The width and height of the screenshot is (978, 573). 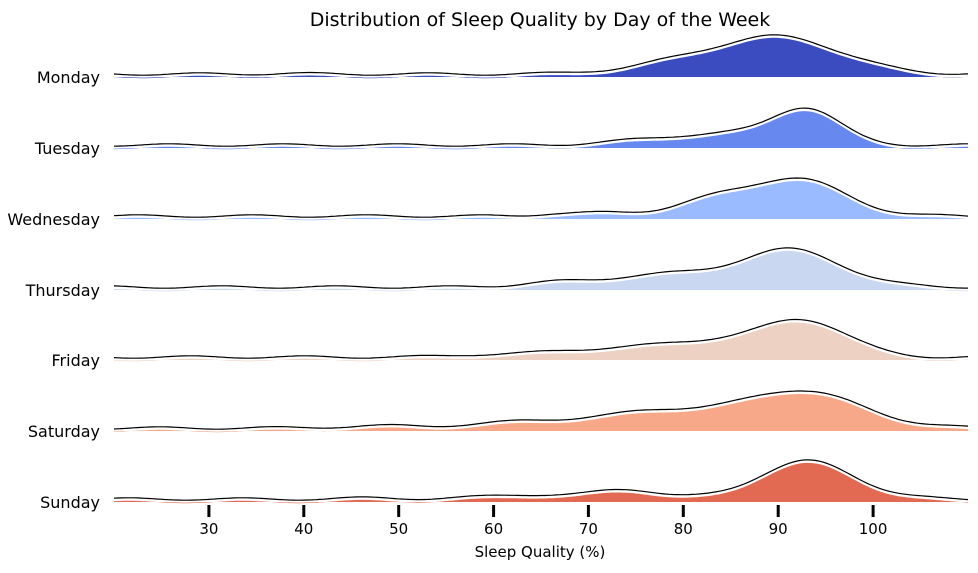 I want to click on ridge-outline-sunday, so click(x=541, y=480).